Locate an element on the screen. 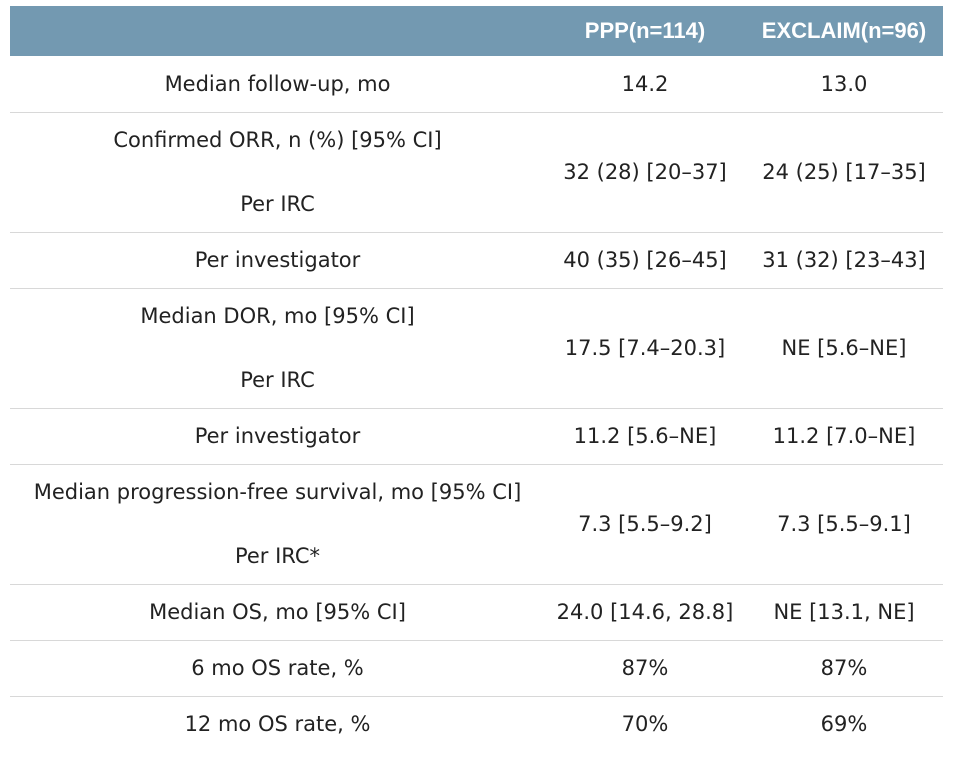 The image size is (979, 765). exclaim-value: 11.2 [7.0–NE] is located at coordinates (844, 436).